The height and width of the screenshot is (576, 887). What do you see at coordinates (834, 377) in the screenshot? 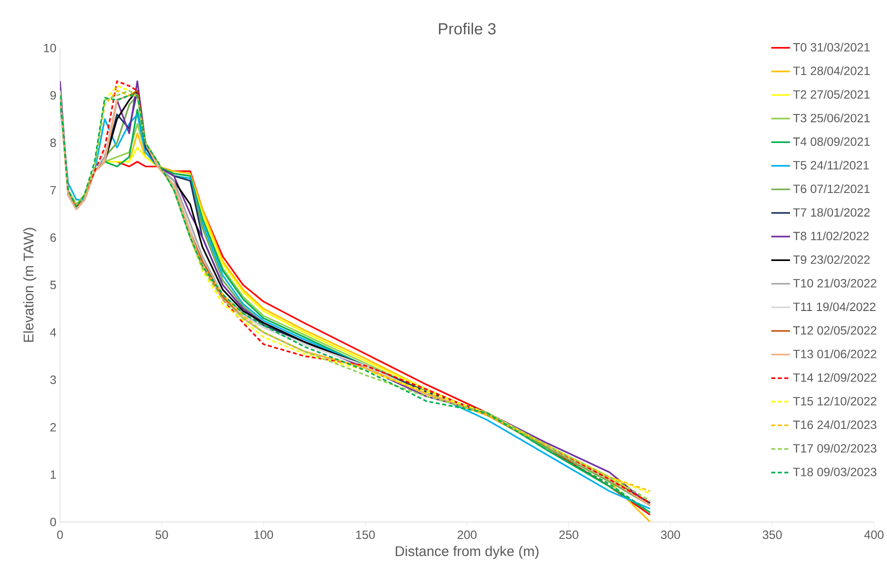
I see `legend-label: T14 12/09/2022` at bounding box center [834, 377].